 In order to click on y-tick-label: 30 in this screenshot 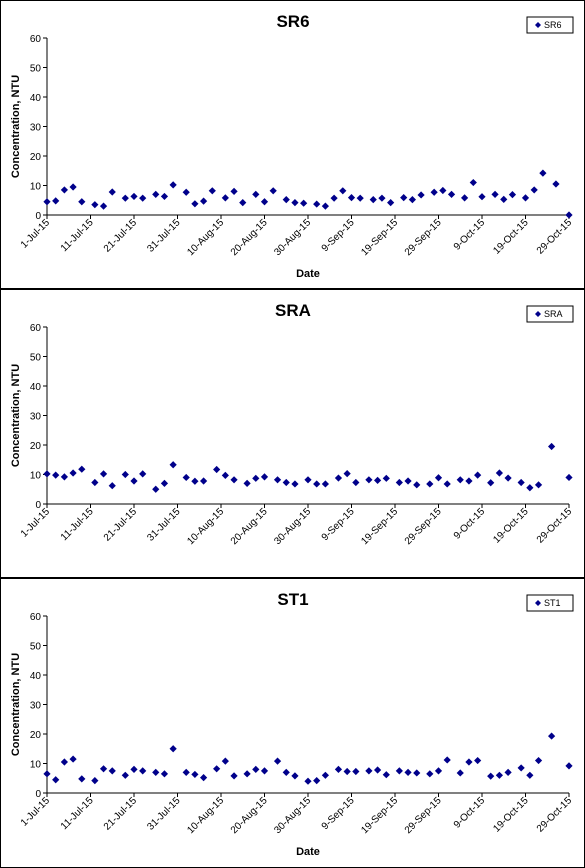, I will do `click(36, 706)`.